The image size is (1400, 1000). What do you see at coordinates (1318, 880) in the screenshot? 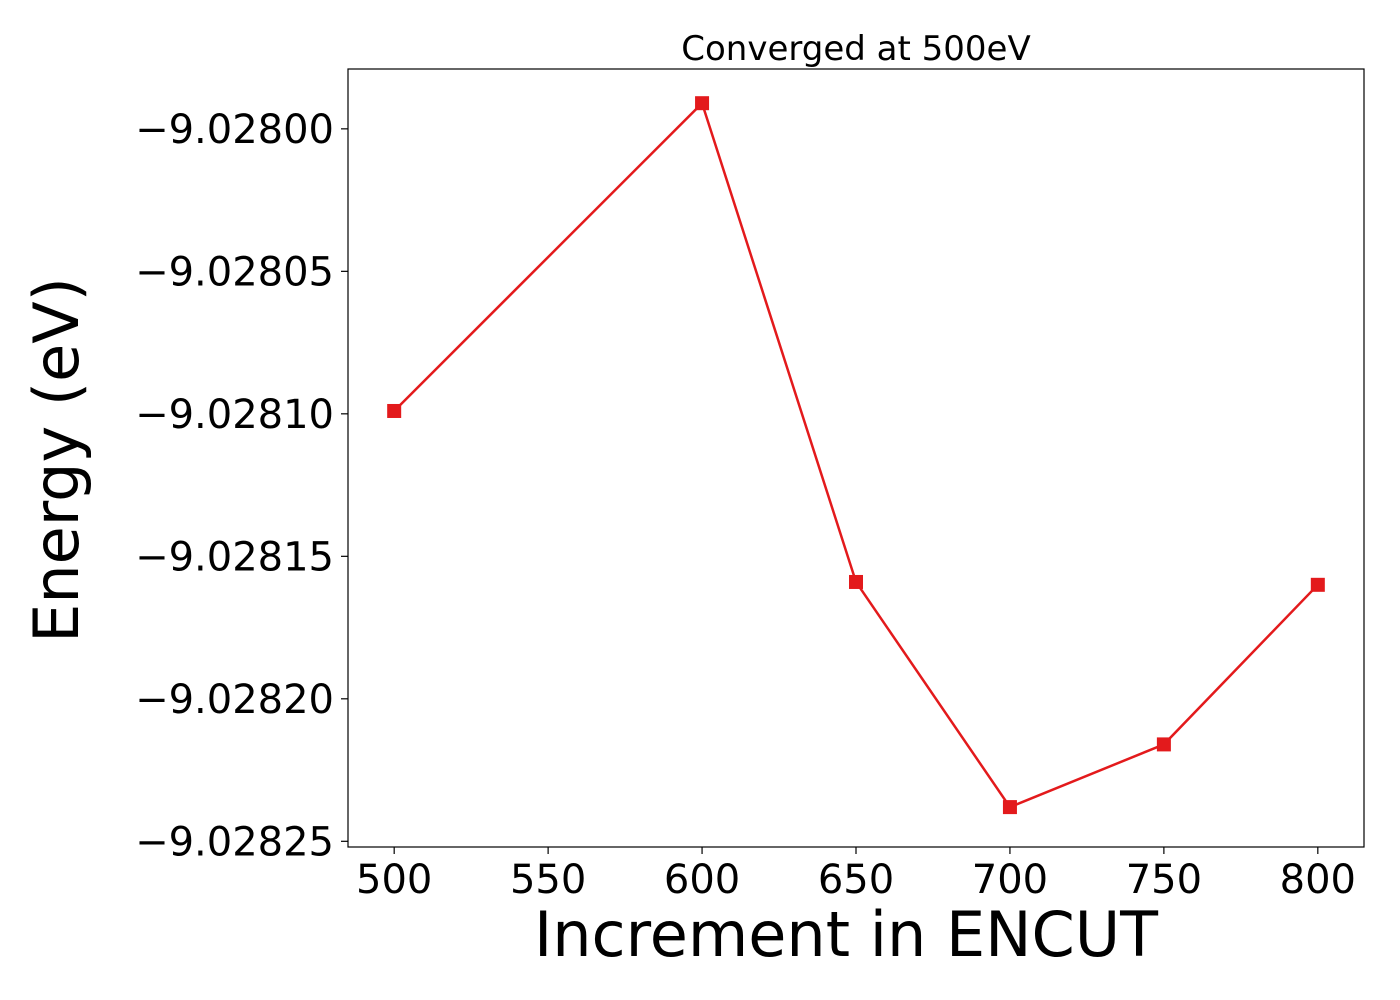
I see `x-tick-label: 800` at bounding box center [1318, 880].